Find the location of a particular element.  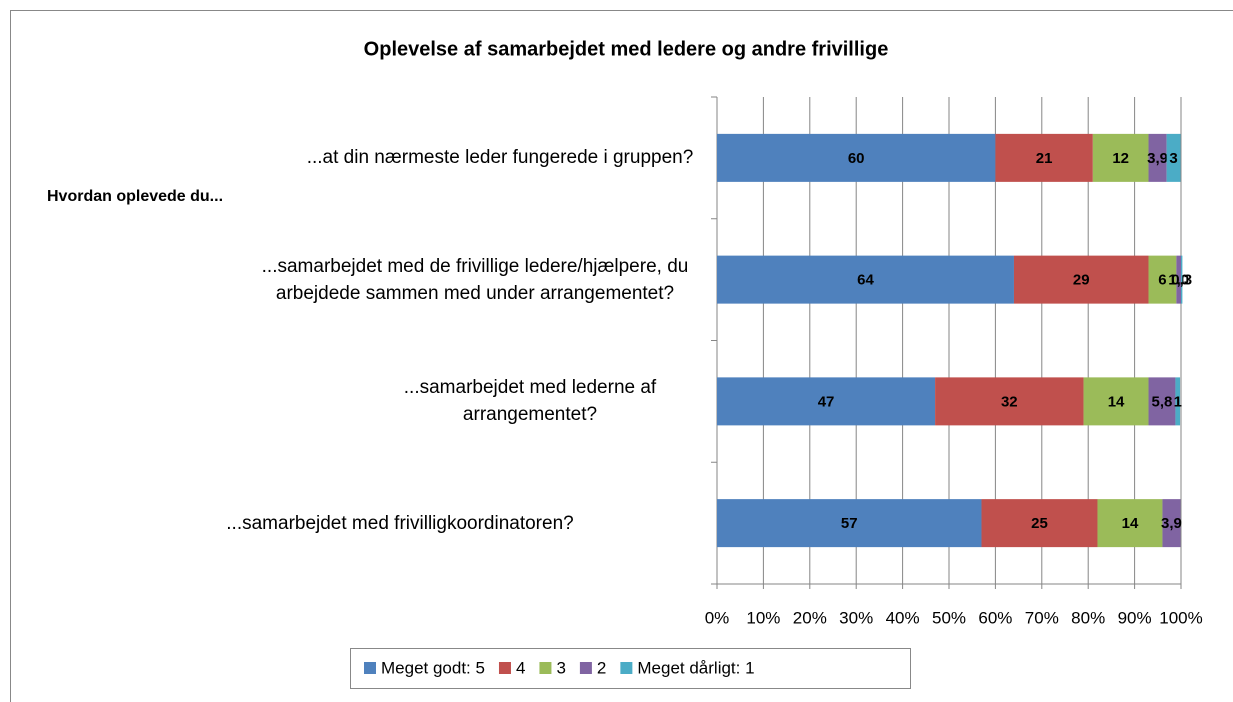

data-label: 21 is located at coordinates (1044, 158).